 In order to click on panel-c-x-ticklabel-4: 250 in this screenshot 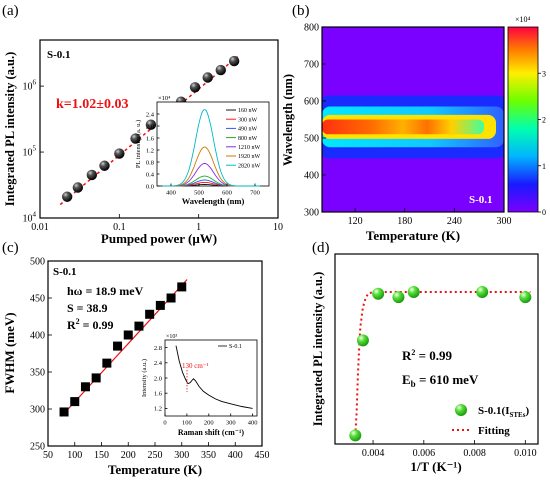, I will do `click(155, 455)`.